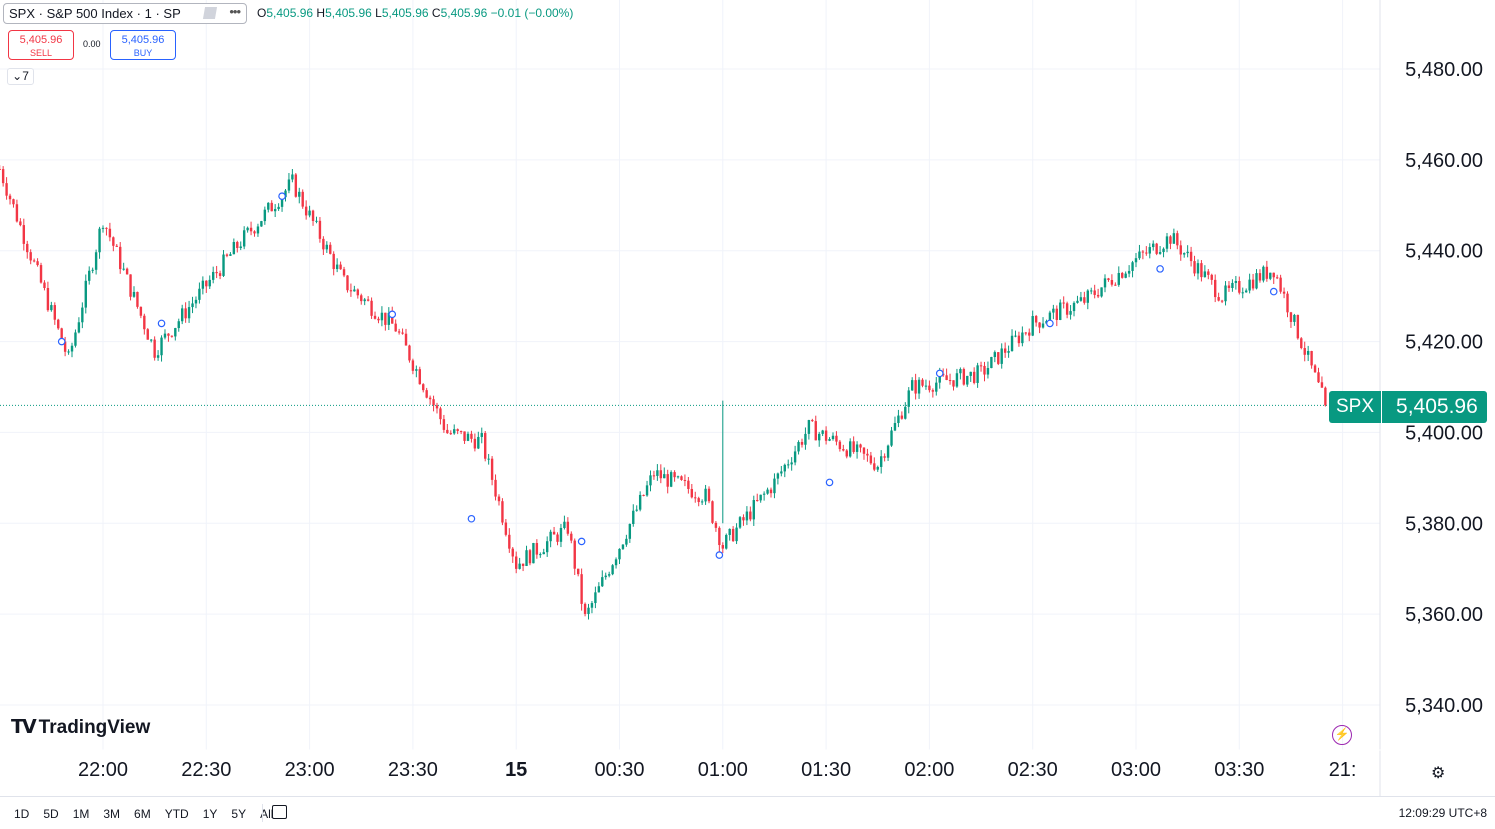  What do you see at coordinates (1136, 770) in the screenshot?
I see `x-tick-label: 03:00` at bounding box center [1136, 770].